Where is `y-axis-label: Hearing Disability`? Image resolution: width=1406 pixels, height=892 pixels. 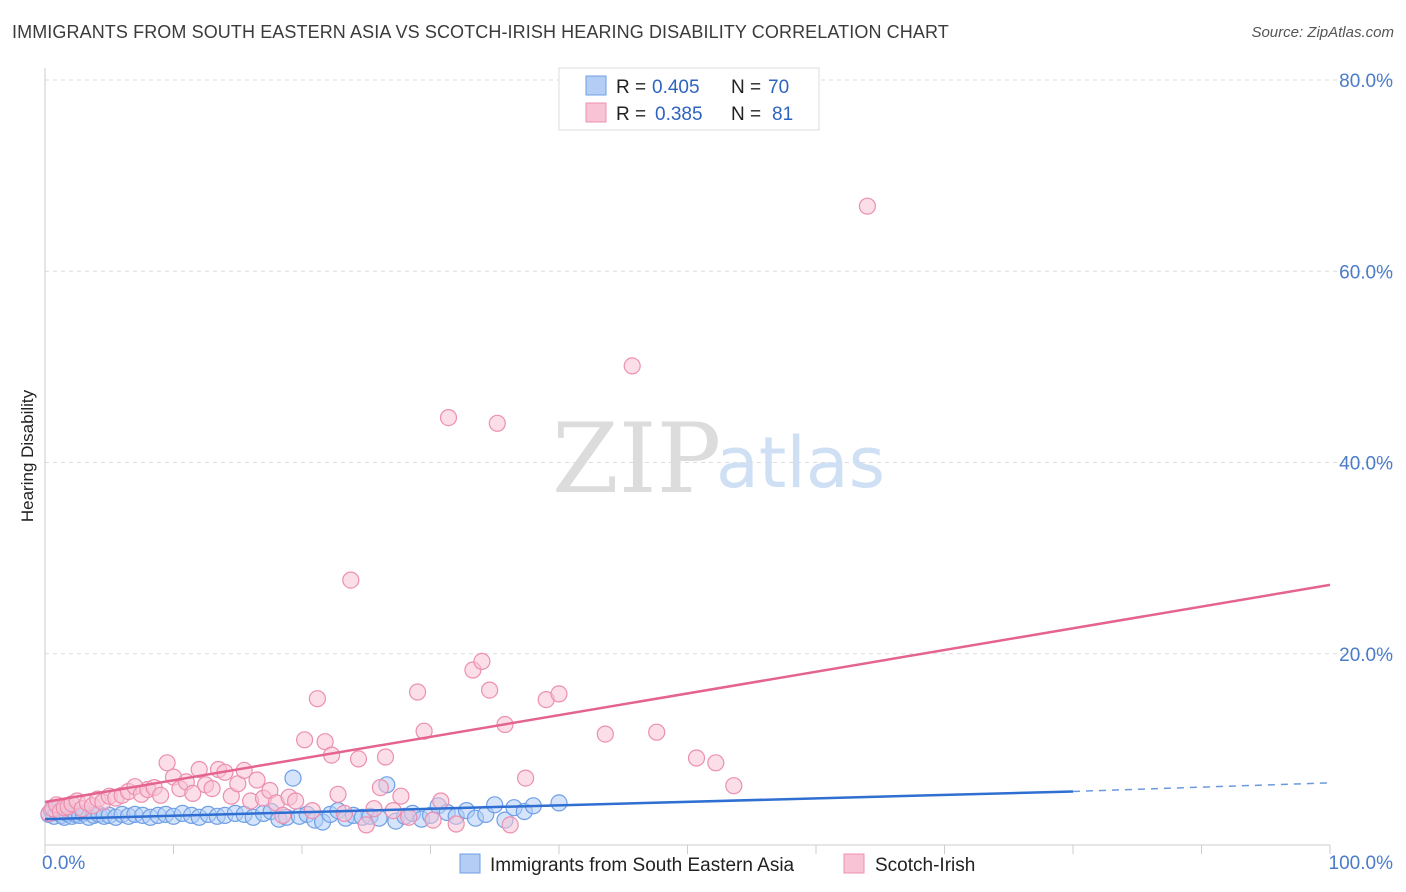 y-axis-label: Hearing Disability is located at coordinates (27, 455).